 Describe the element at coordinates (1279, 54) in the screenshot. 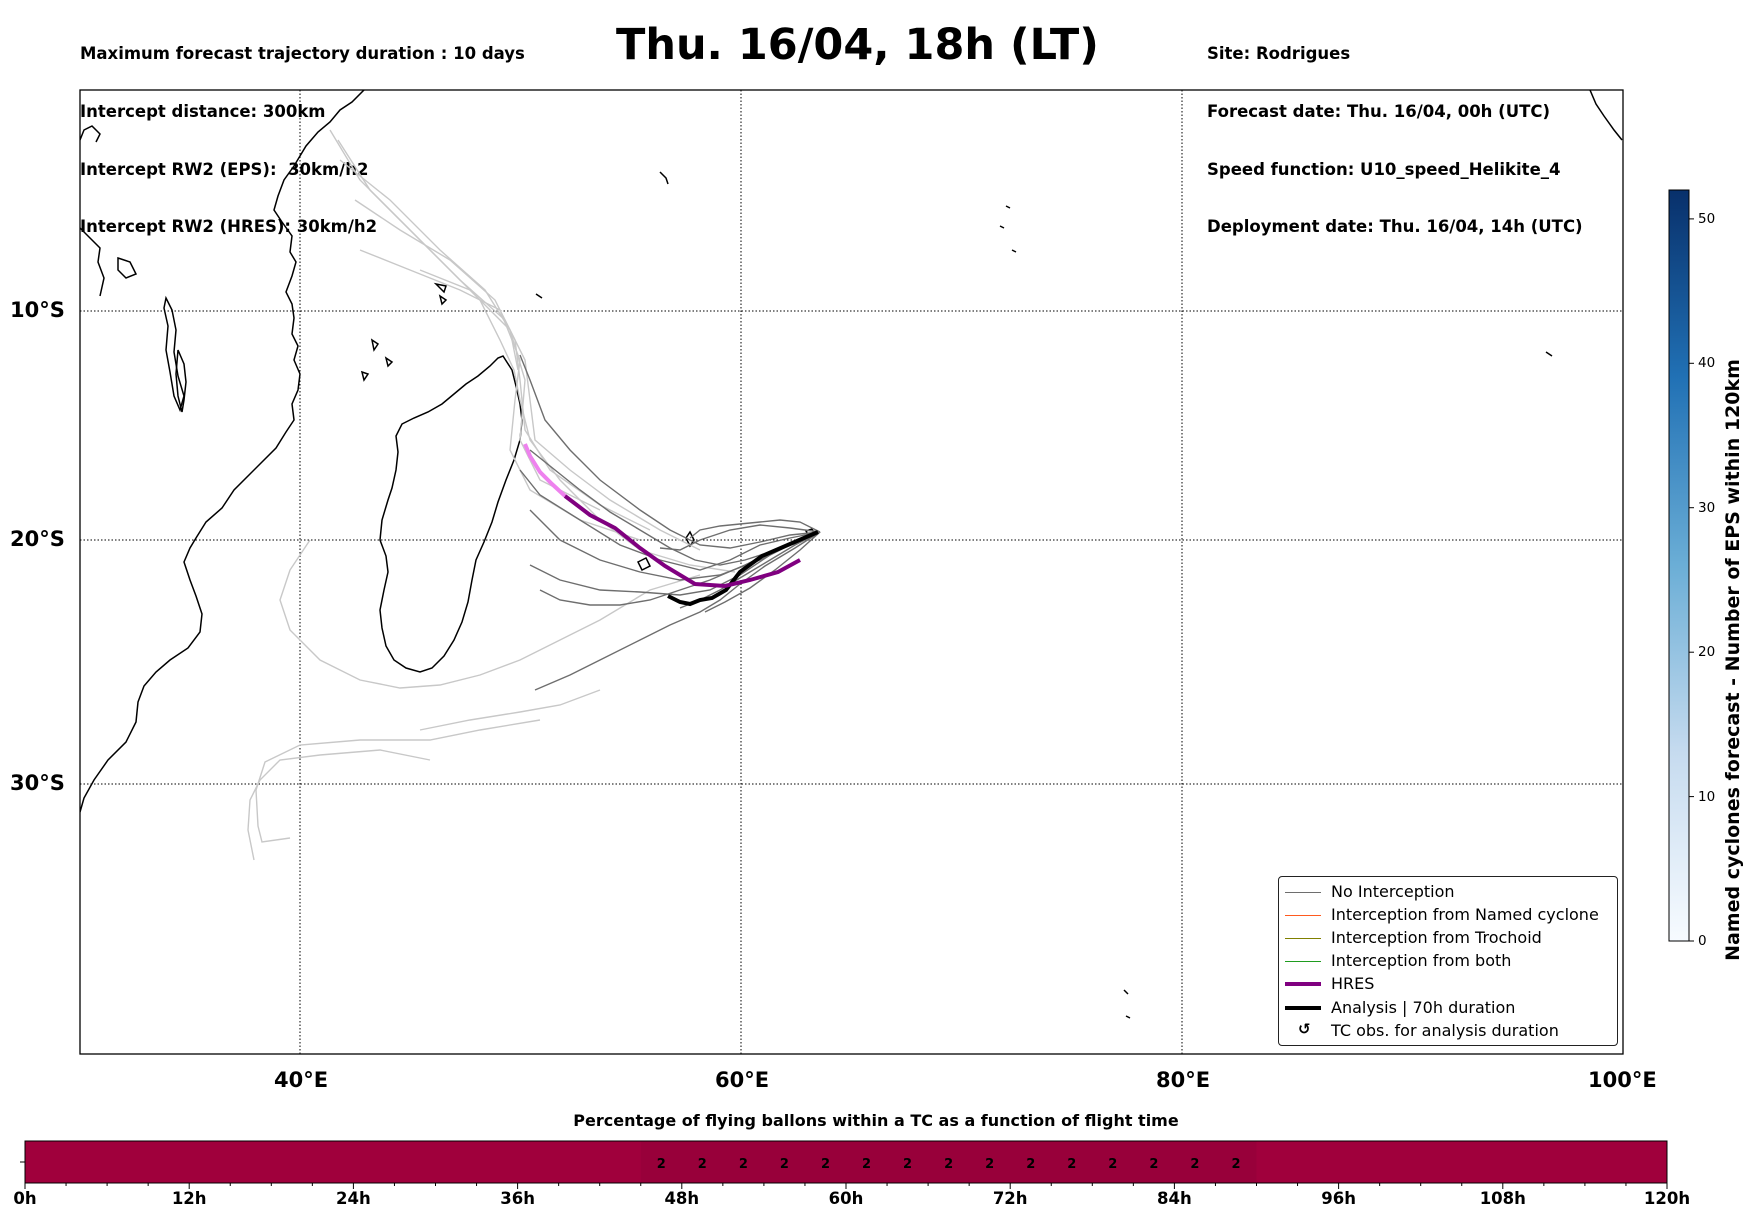

I see `info-site: Site: Rodrigues` at that location.